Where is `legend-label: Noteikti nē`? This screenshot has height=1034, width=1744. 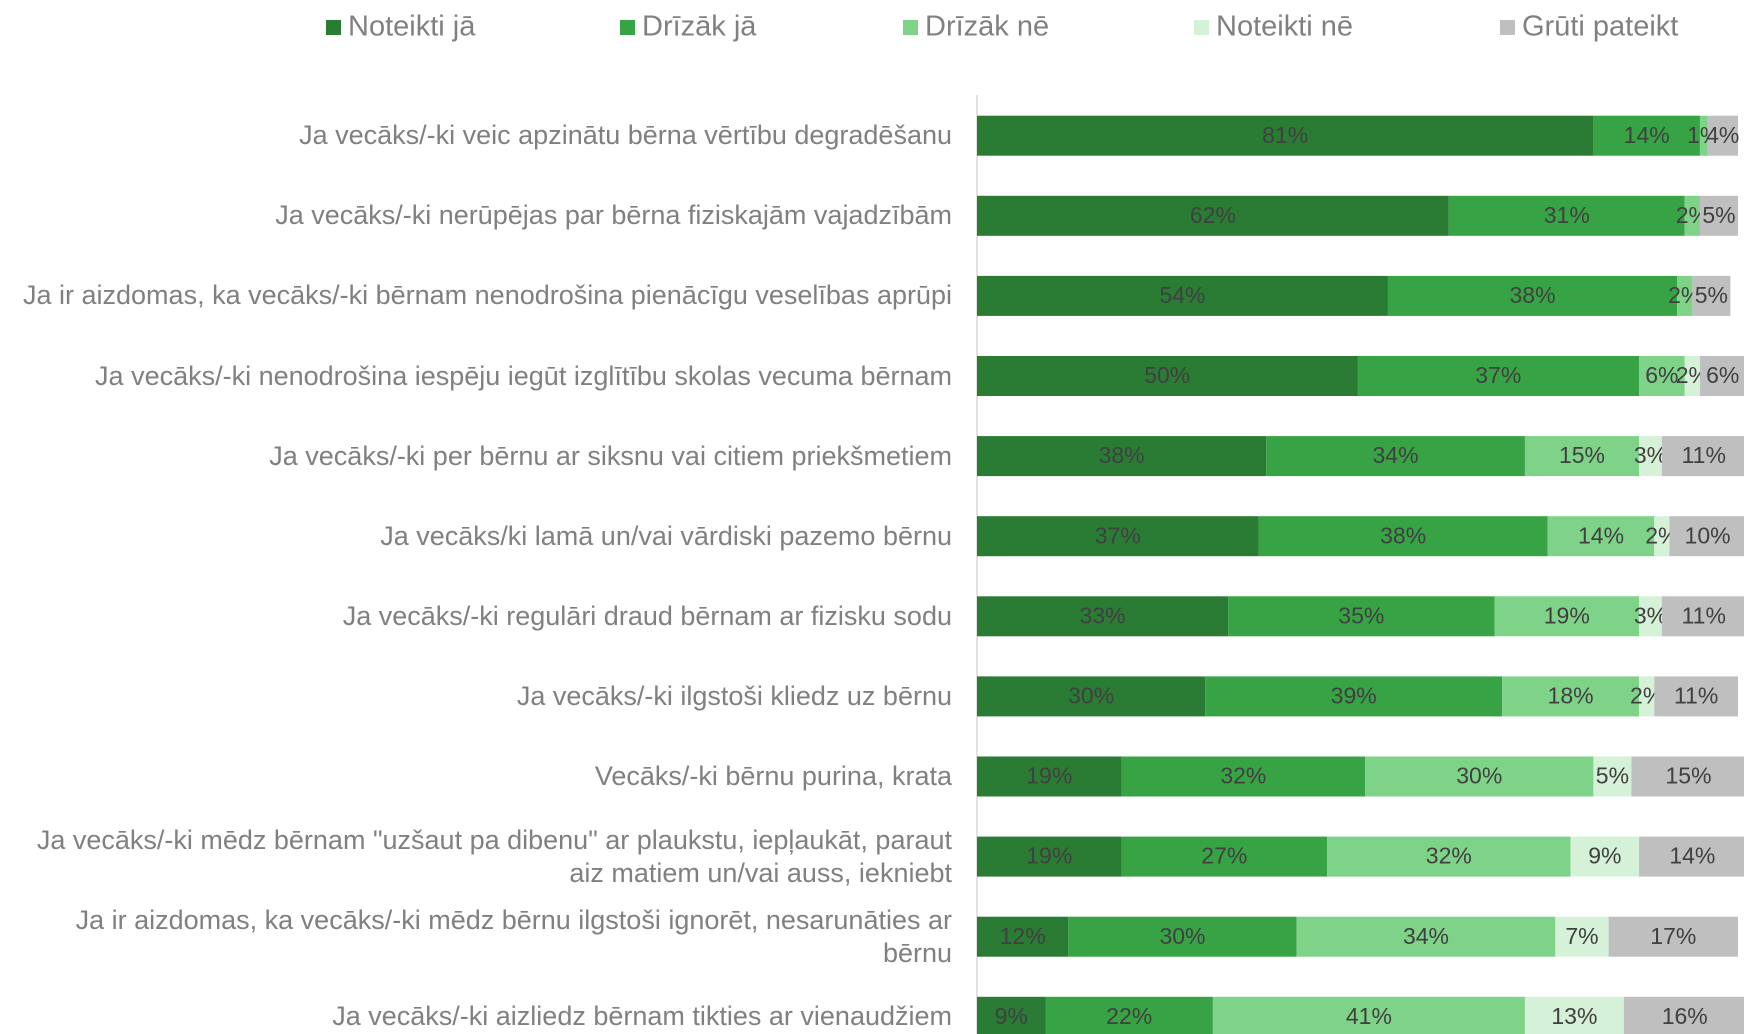
legend-label: Noteikti nē is located at coordinates (1284, 27).